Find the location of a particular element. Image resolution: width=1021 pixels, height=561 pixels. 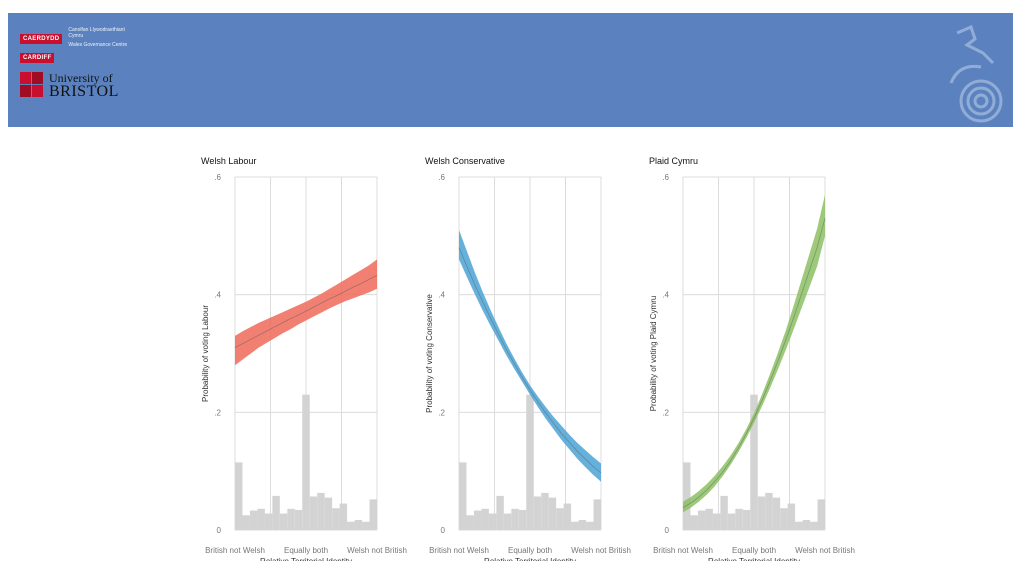

cardiff-text-welsh: Canolfan Llywodraethiant Cymru is located at coordinates (96, 33).